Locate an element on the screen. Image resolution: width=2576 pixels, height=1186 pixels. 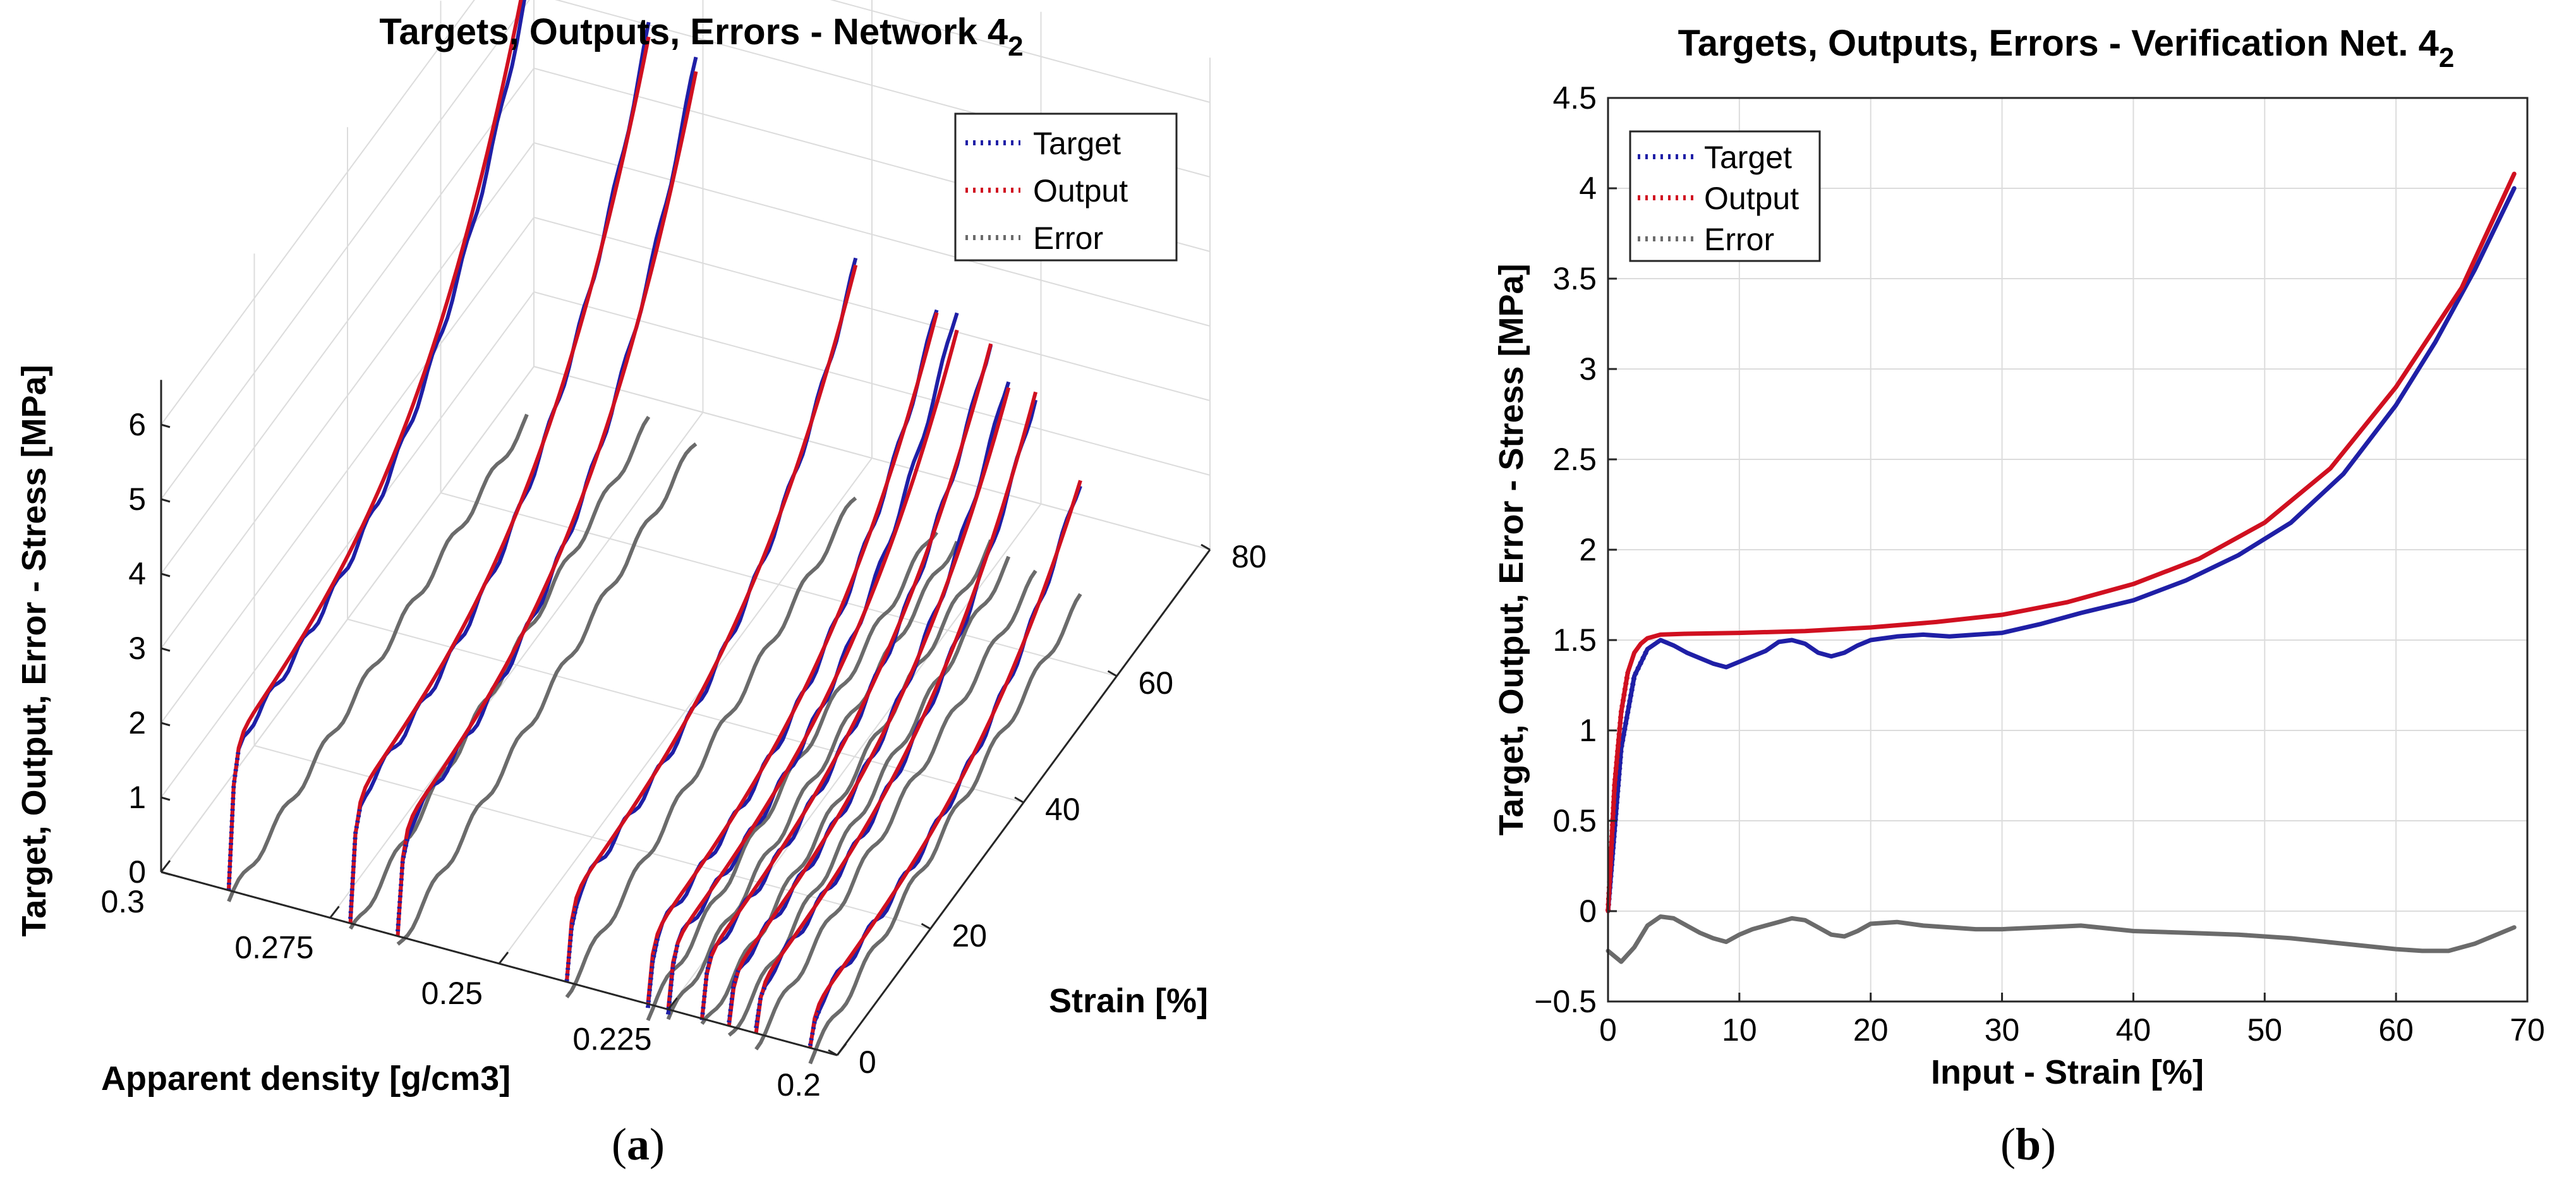
tick-label-y: −0.5 is located at coordinates (1565, 1002).